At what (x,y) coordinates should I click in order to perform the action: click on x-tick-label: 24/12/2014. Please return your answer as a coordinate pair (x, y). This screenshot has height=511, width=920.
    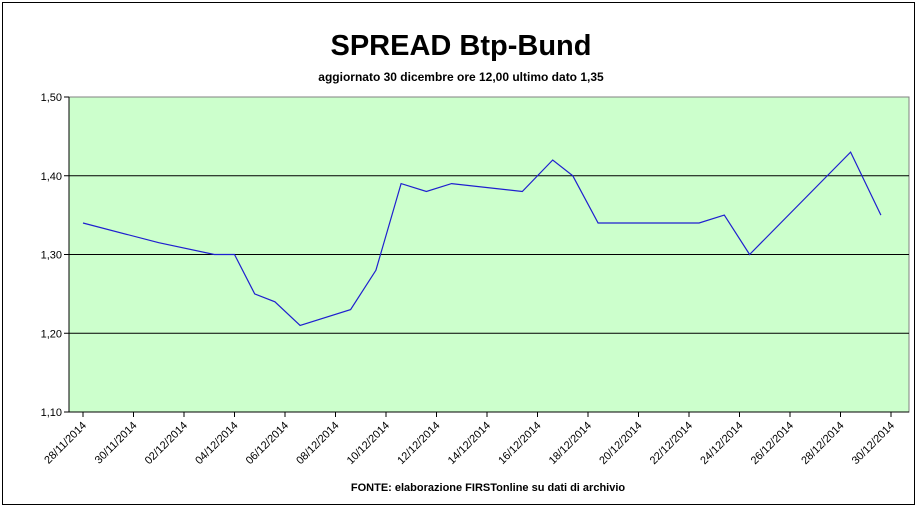
    Looking at the image, I should click on (721, 443).